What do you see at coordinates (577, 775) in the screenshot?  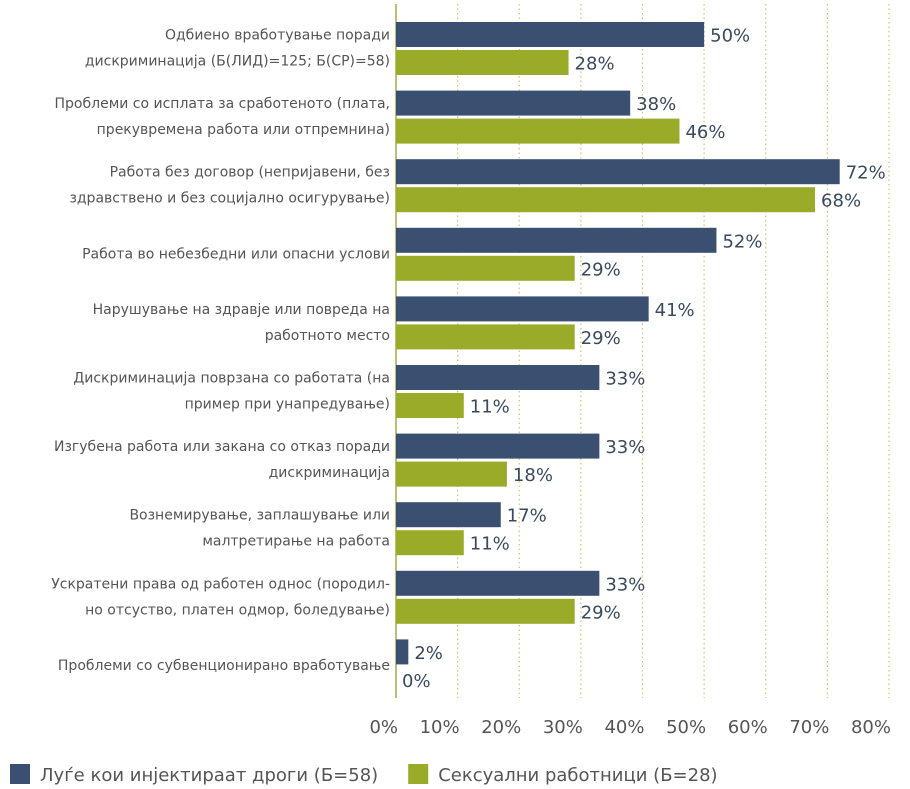 I see `legend-label: Сексуални работници (Б=28)` at bounding box center [577, 775].